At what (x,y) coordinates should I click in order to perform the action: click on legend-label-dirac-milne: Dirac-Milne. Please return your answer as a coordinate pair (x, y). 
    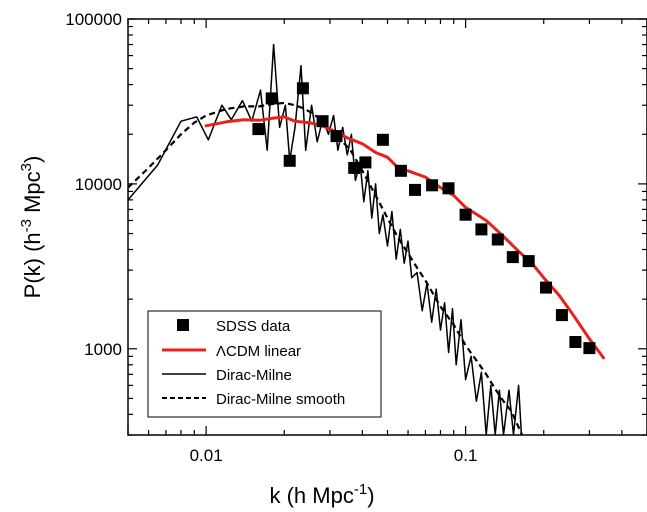
    Looking at the image, I should click on (254, 375).